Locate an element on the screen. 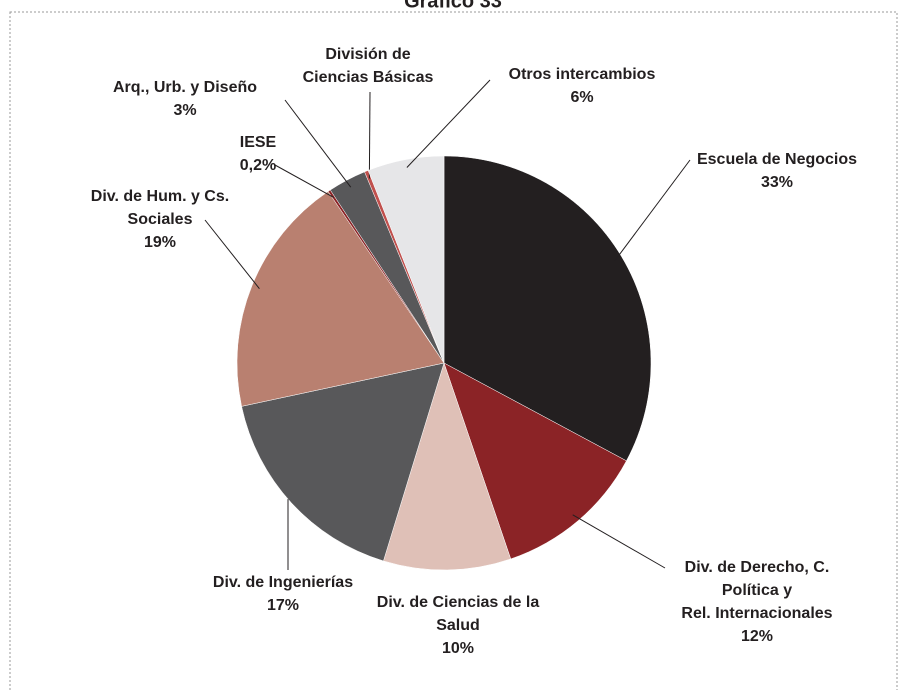 The image size is (907, 690). slice-label: Arq., Urb. y Diseño is located at coordinates (185, 87).